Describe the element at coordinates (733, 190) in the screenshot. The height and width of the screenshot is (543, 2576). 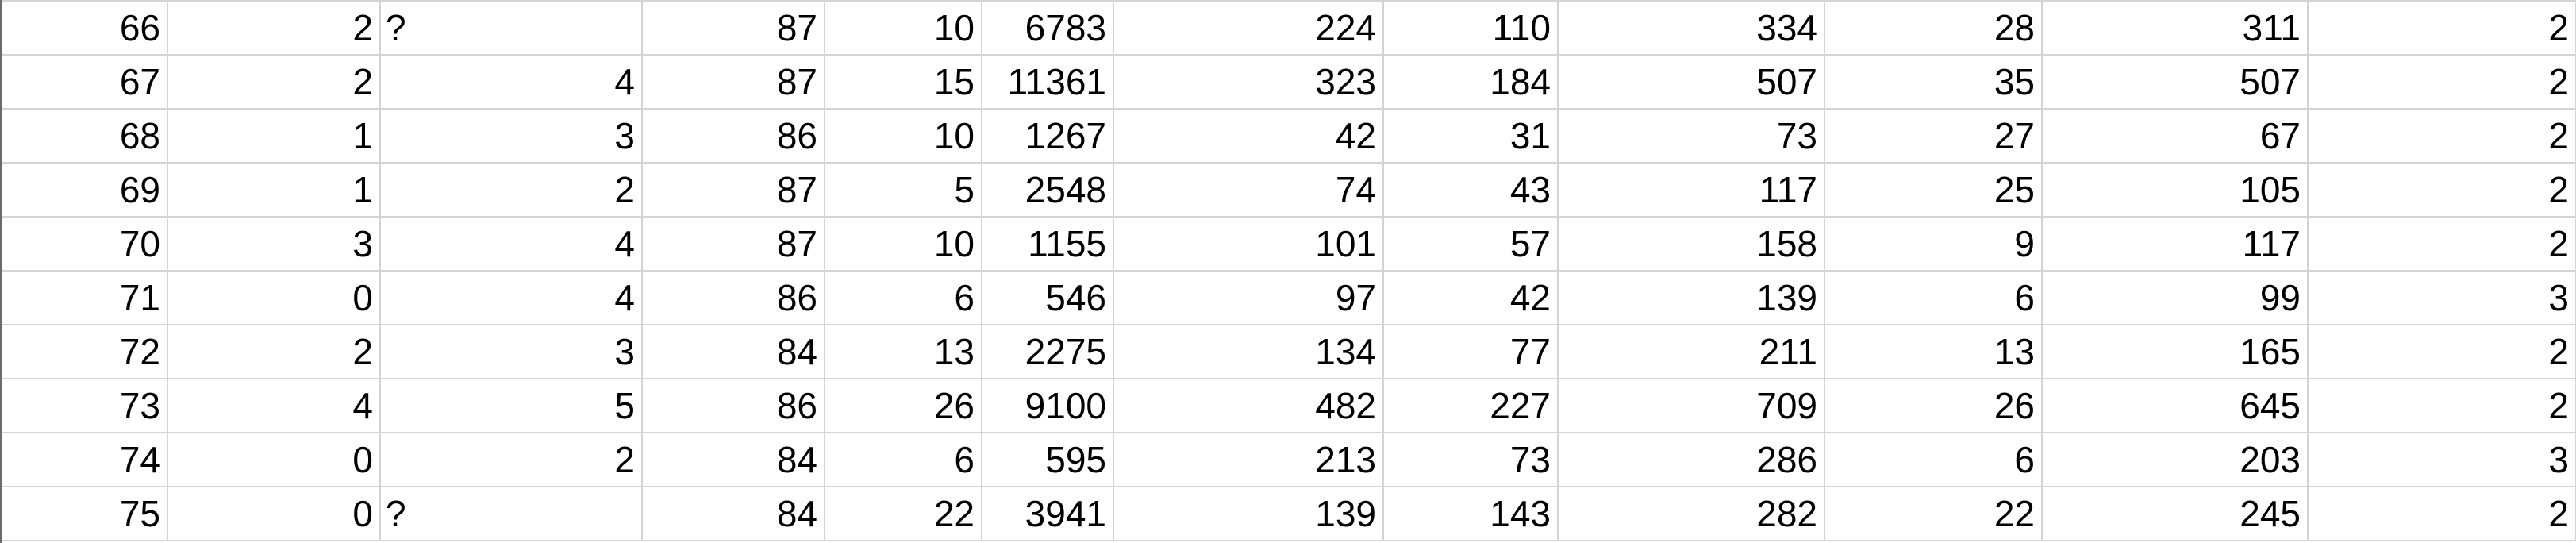
I see `cell-r4-c4: 87` at that location.